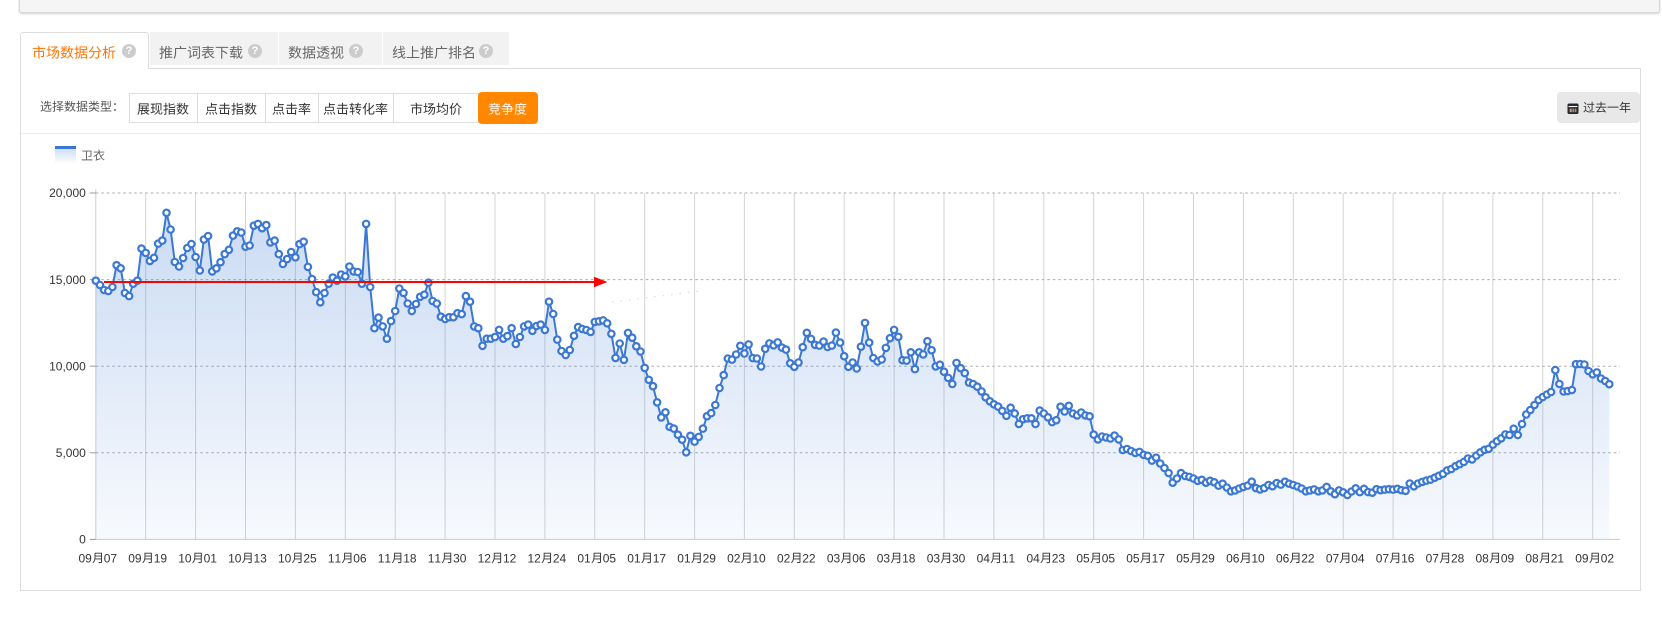 This screenshot has height=624, width=1662. What do you see at coordinates (67, 280) in the screenshot?
I see `svg-text: 15,000` at bounding box center [67, 280].